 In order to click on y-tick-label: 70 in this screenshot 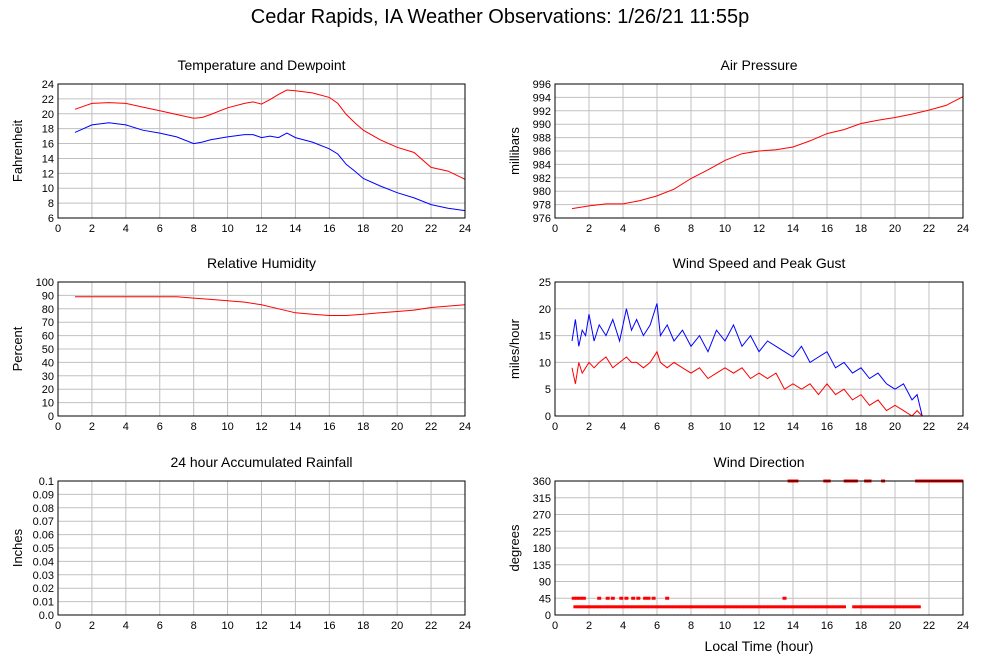, I will do `click(48, 323)`.